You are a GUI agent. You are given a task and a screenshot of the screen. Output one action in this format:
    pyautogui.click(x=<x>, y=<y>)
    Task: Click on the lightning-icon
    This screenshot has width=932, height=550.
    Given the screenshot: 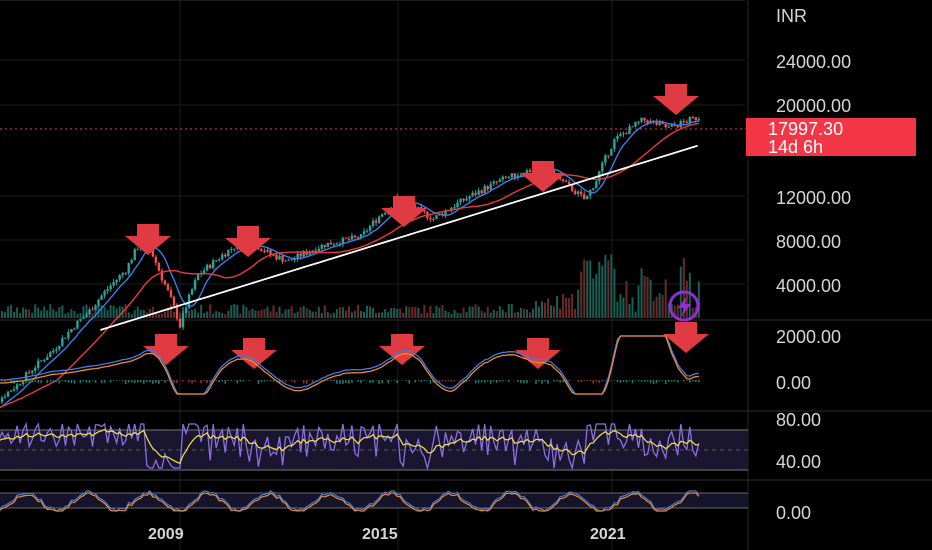 What is the action you would take?
    pyautogui.click(x=684, y=306)
    